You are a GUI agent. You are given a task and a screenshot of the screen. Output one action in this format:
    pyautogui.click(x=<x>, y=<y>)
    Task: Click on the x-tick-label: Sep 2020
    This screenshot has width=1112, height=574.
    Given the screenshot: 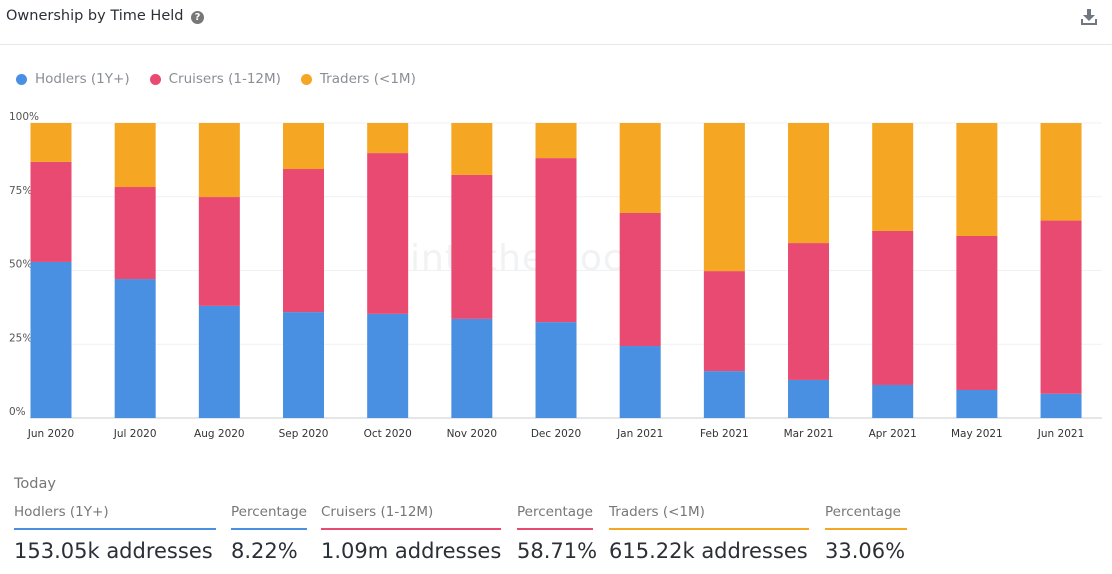 What is the action you would take?
    pyautogui.click(x=304, y=434)
    